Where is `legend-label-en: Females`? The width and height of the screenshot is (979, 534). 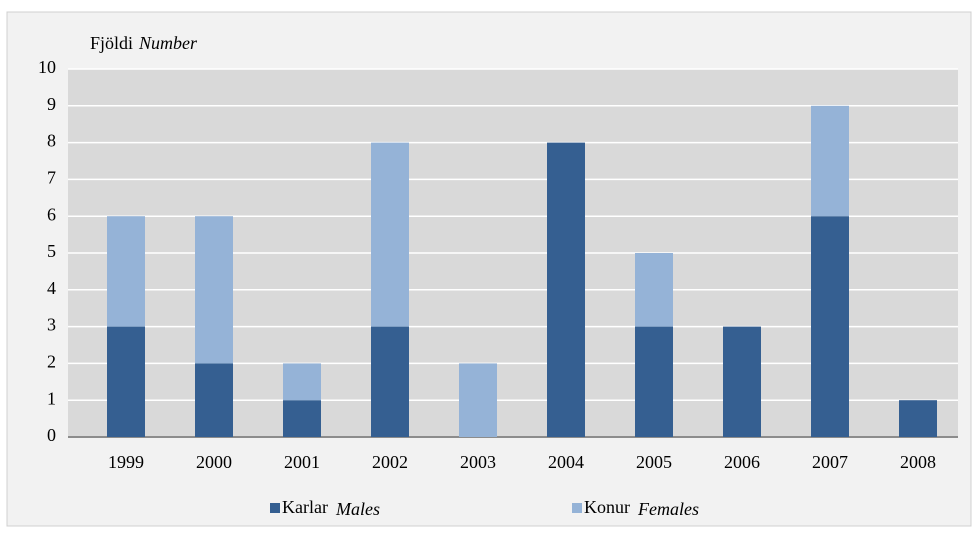 legend-label-en: Females is located at coordinates (668, 509).